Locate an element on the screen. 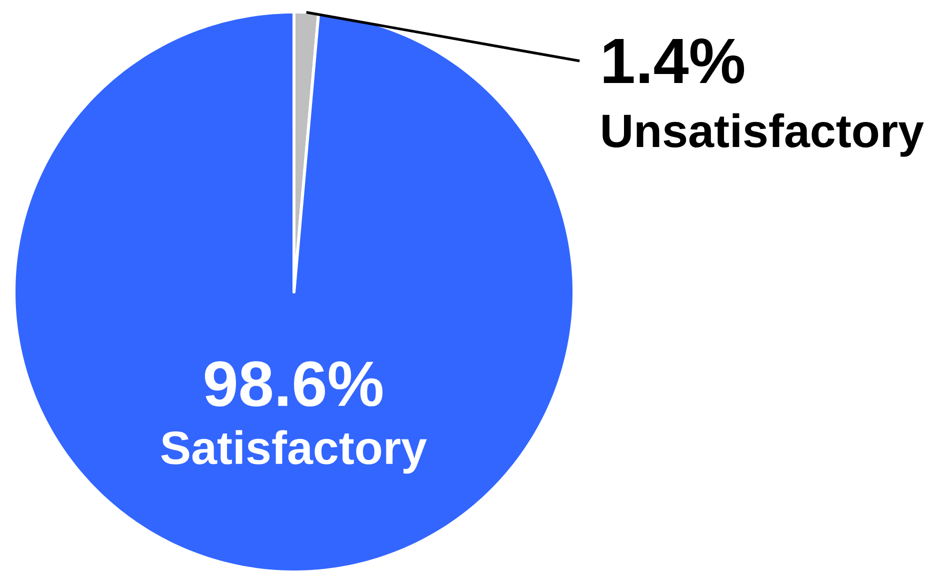 Image resolution: width=936 pixels, height=573 pixels. data-label: 1.4% is located at coordinates (674, 61).